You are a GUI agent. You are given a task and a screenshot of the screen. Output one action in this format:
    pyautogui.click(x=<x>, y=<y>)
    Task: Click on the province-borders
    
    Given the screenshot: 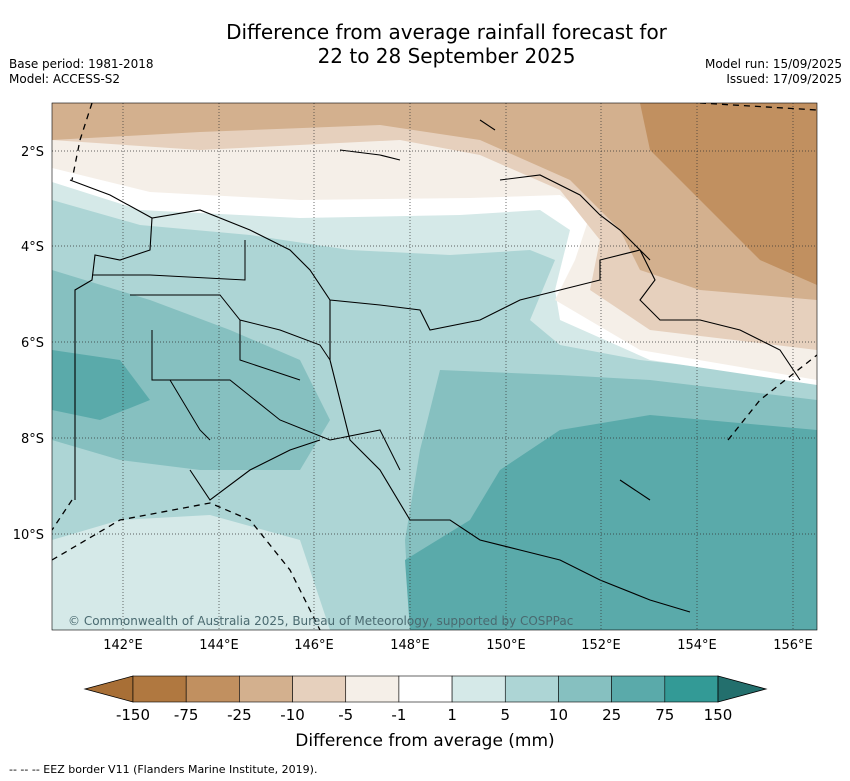 What is the action you would take?
    pyautogui.click(x=246, y=355)
    